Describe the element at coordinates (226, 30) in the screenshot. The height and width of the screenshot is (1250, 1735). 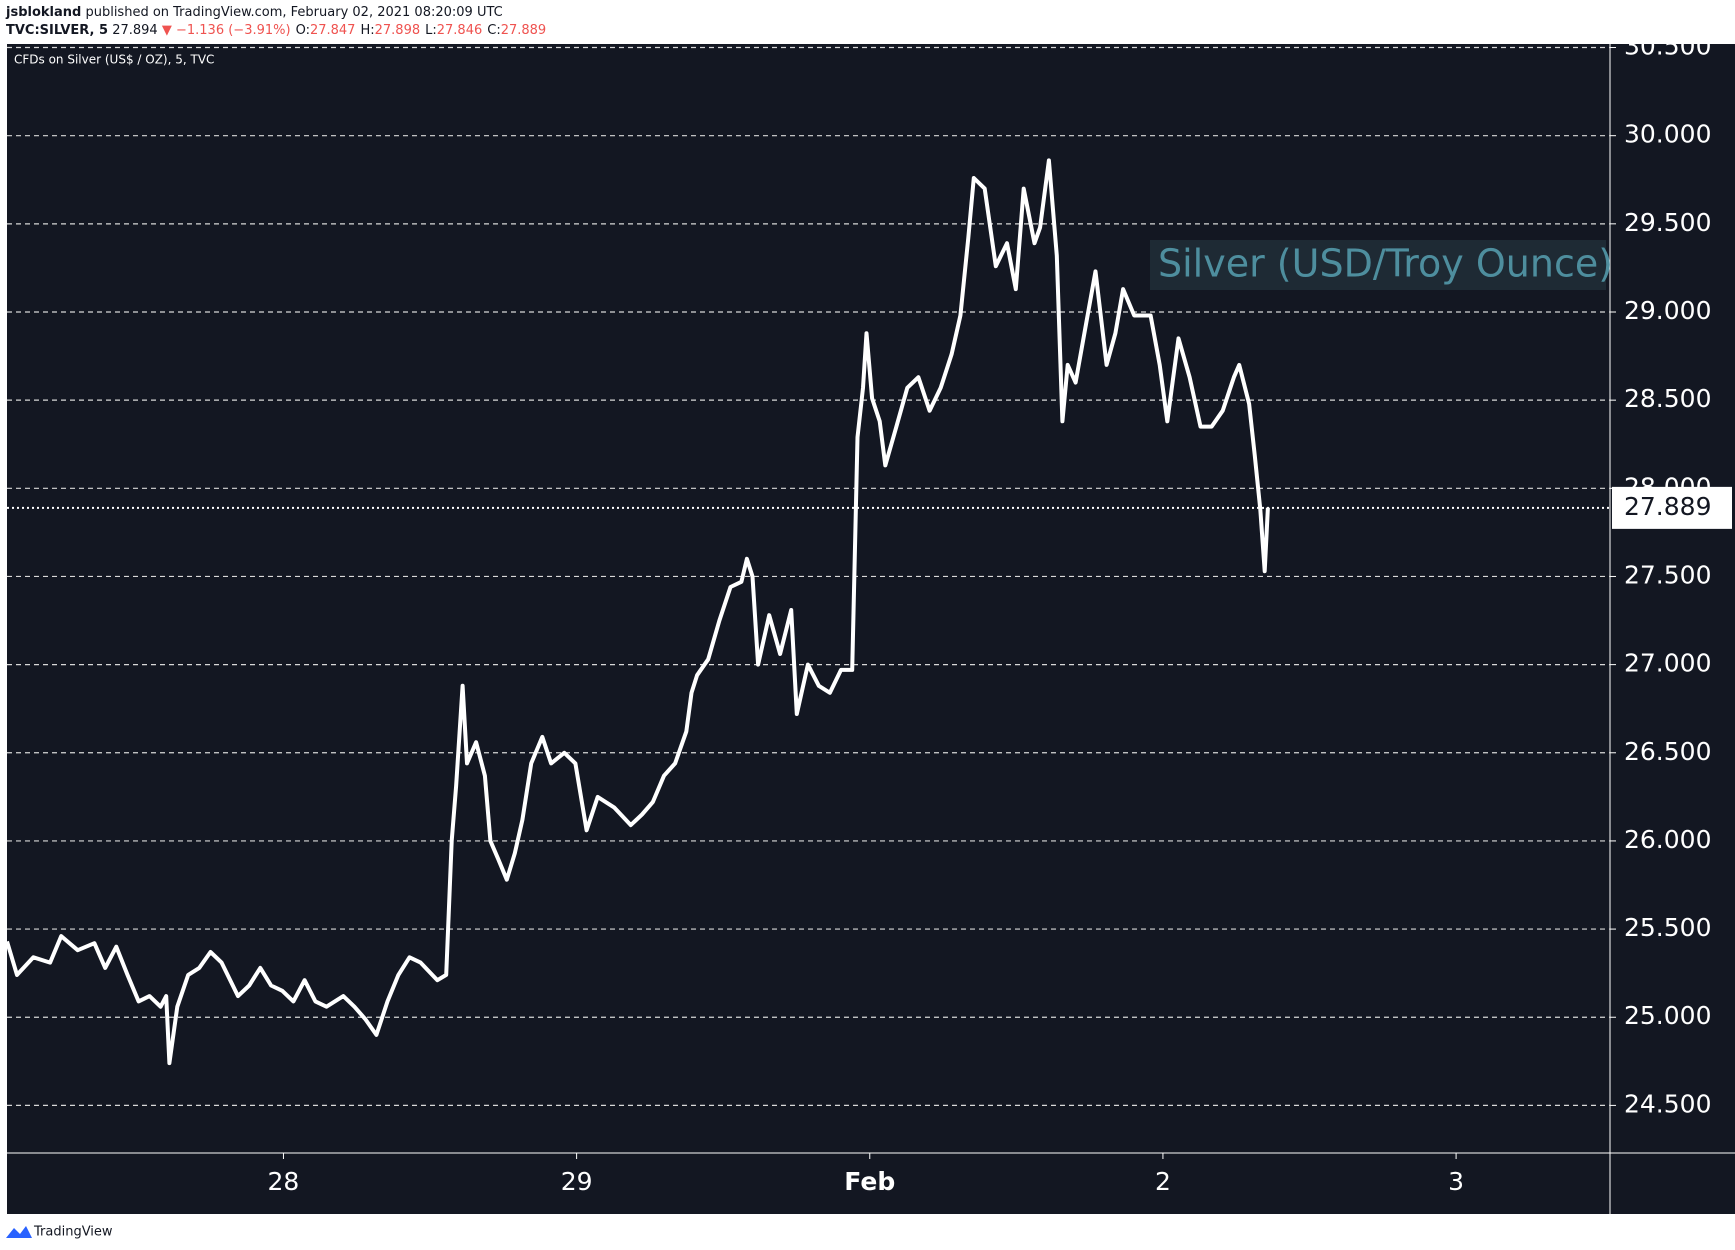
I see `change: ▼ −1.136 (−3.91%)` at that location.